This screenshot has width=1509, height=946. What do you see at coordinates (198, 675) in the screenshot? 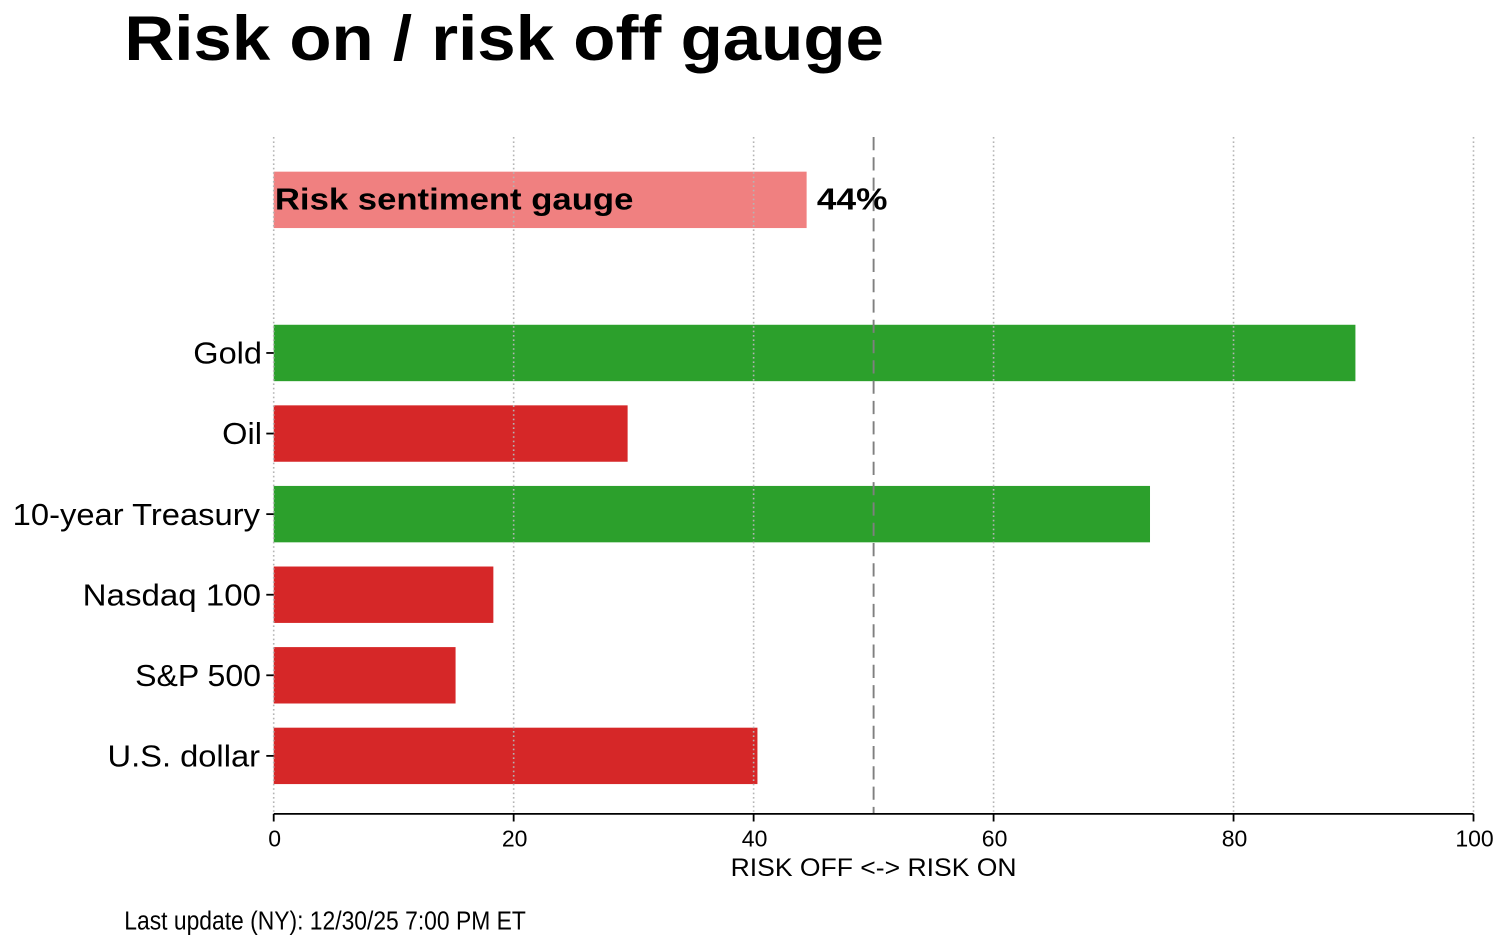
I see `svg-text: S&P 500` at bounding box center [198, 675].